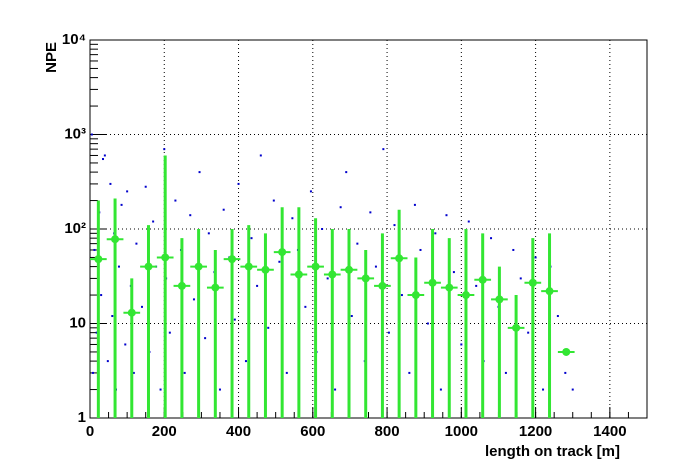 Image resolution: width=696 pixels, height=472 pixels. I want to click on x-tick-label: 1000, so click(461, 431).